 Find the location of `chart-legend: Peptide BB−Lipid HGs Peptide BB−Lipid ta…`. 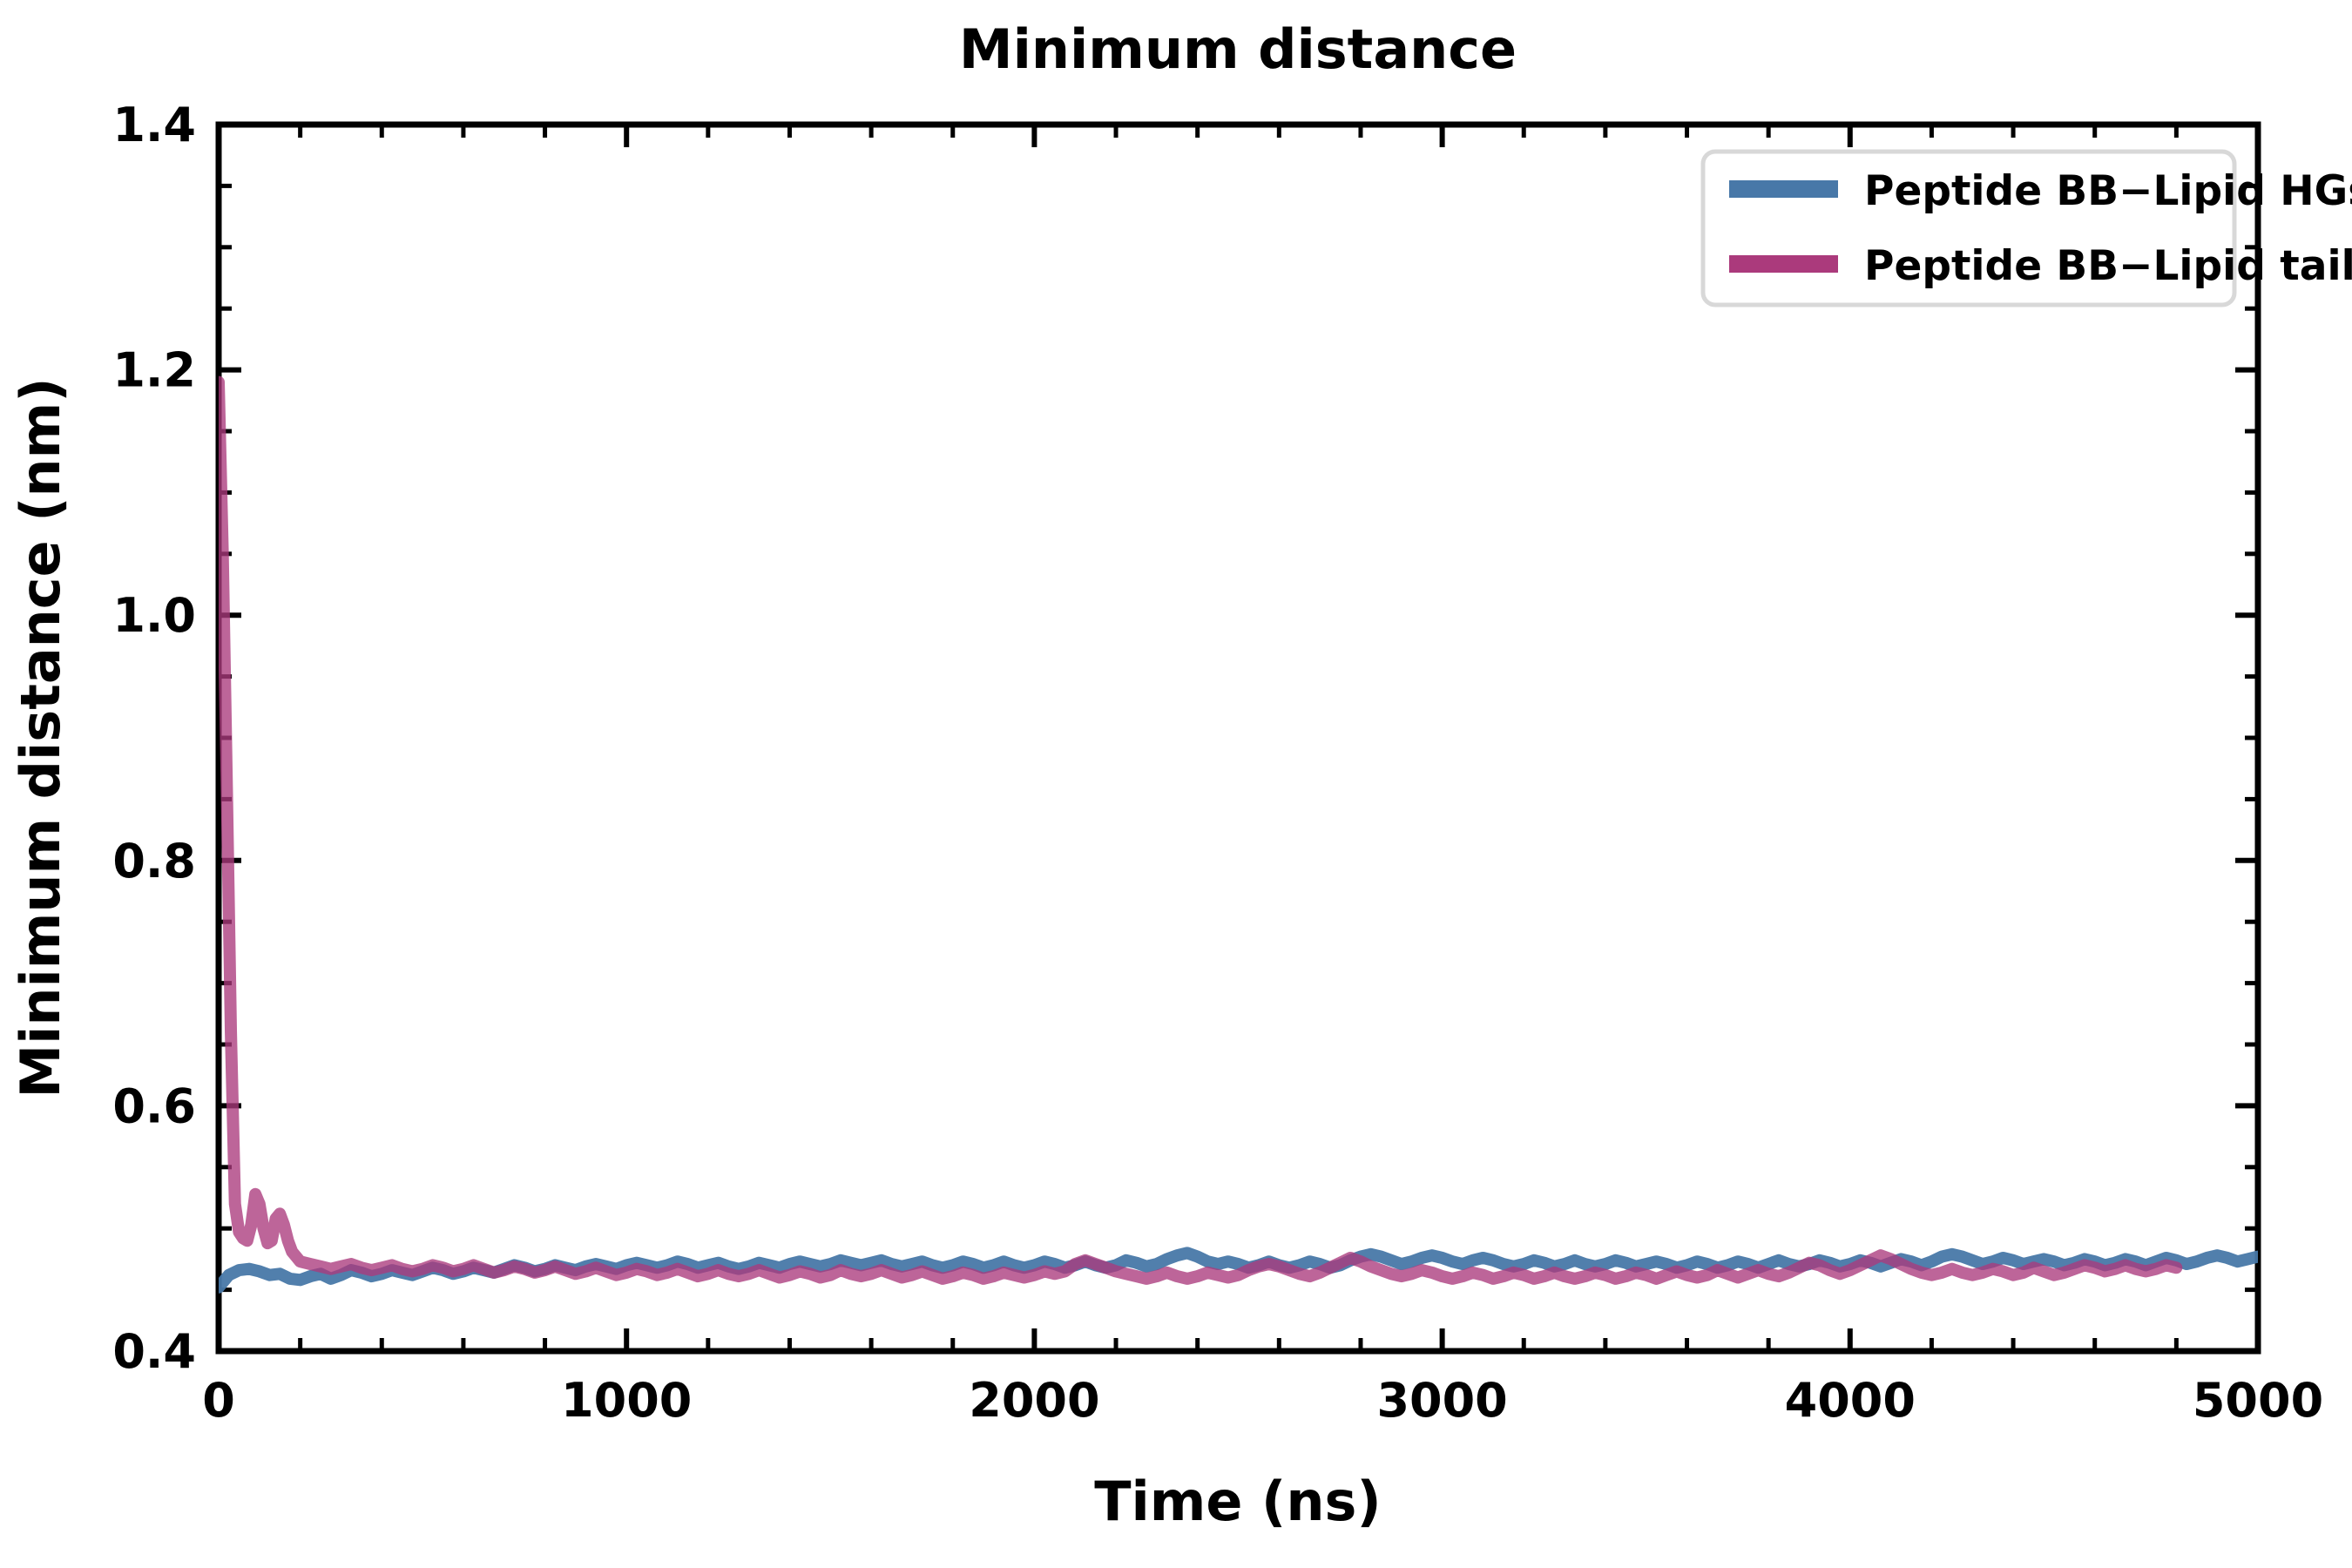

chart-legend: Peptide BB−Lipid HGs Peptide BB−Lipid ta… is located at coordinates (2026, 228).